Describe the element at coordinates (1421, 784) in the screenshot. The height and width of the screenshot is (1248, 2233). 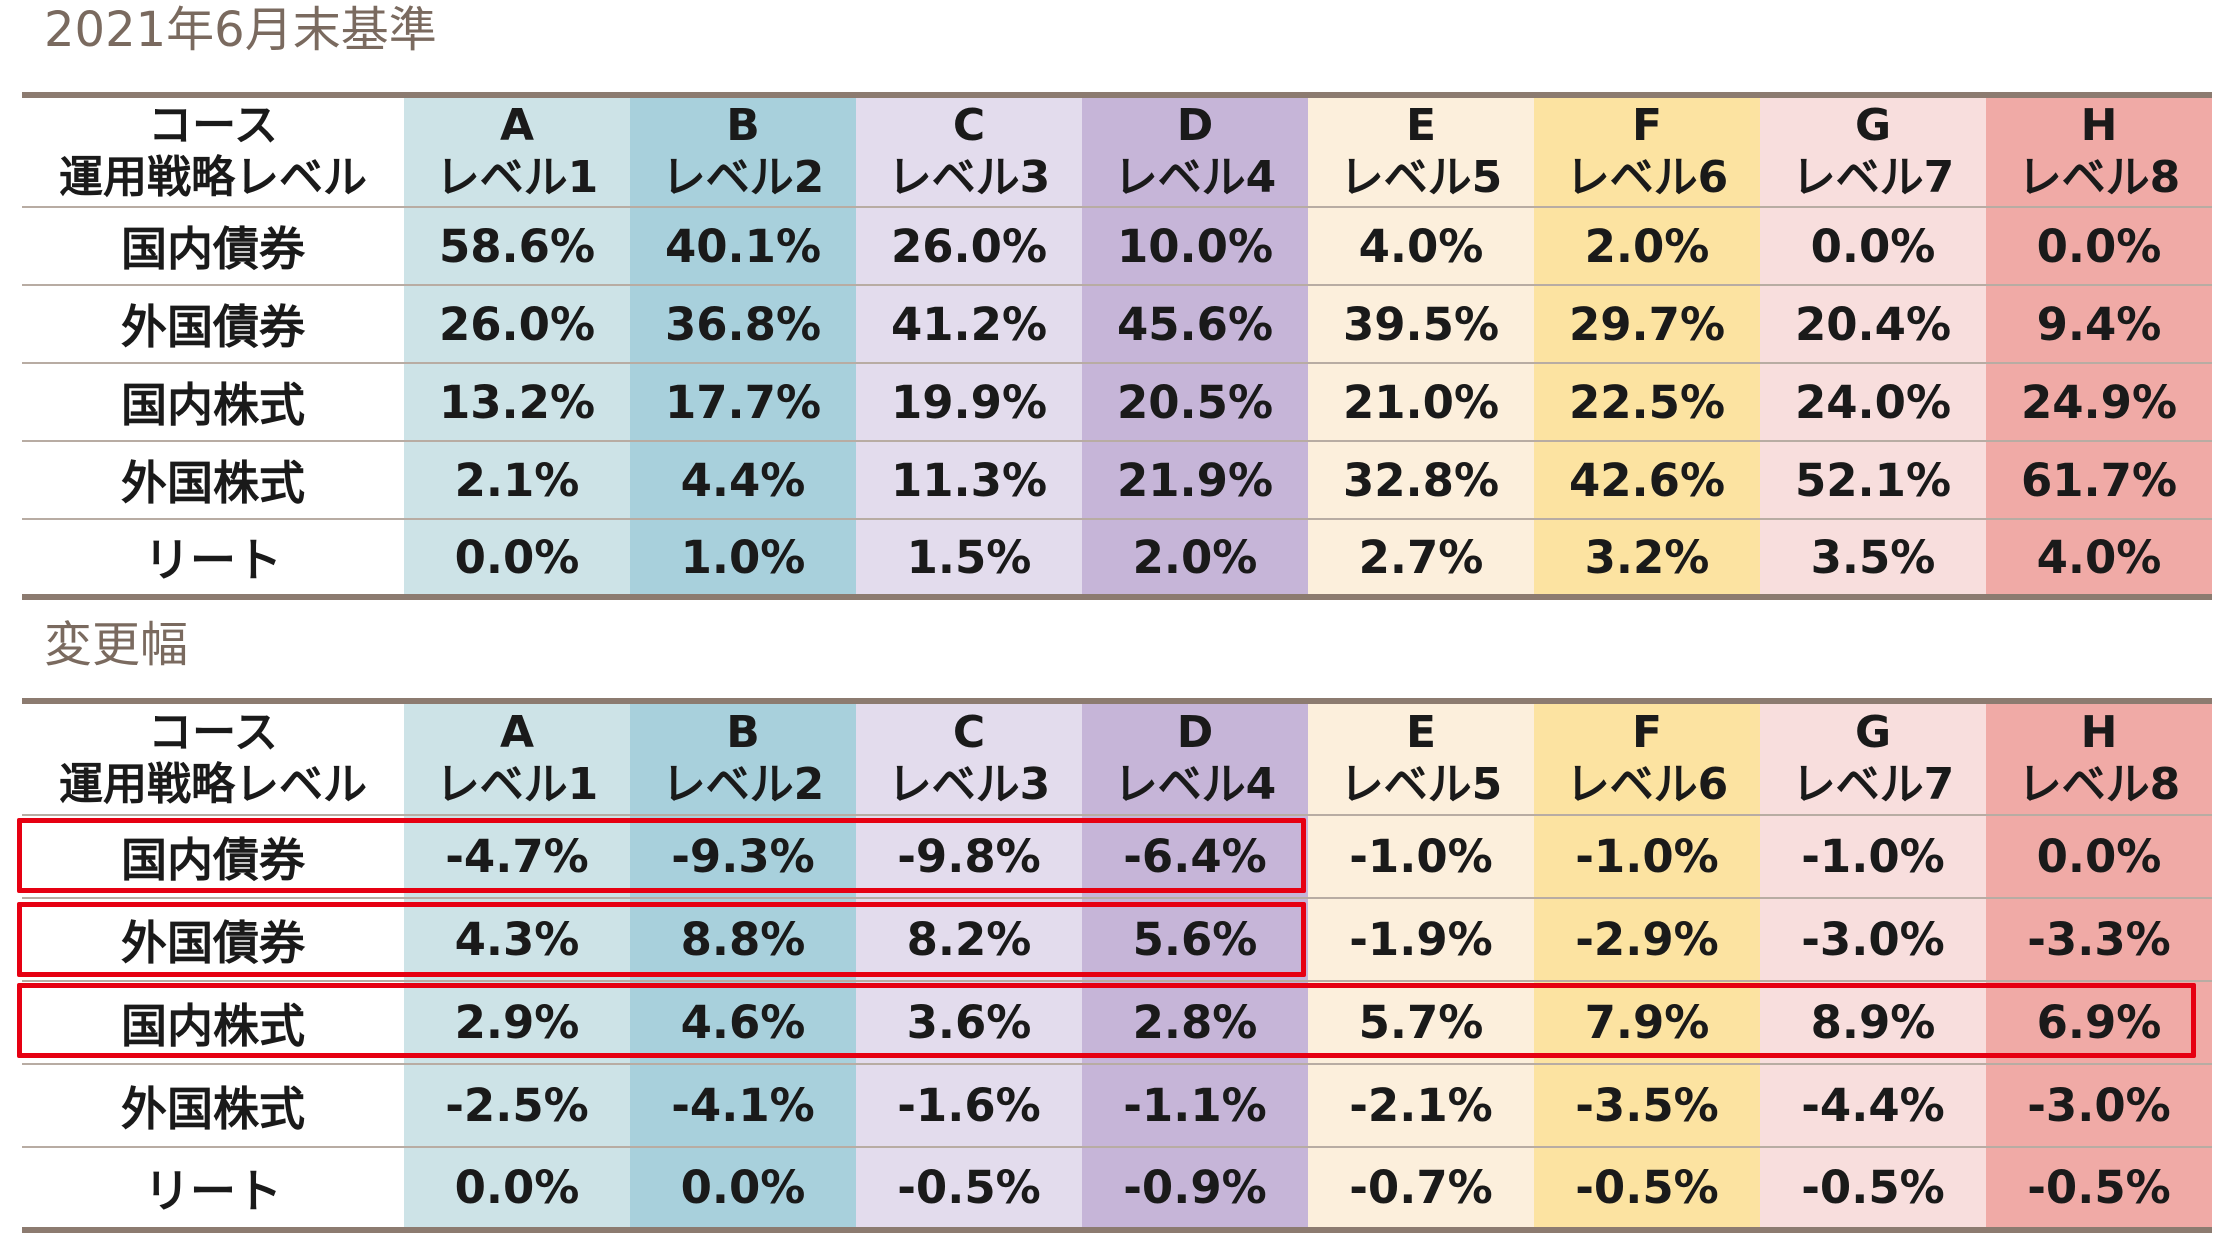
I see `course-level: レベル5` at that location.